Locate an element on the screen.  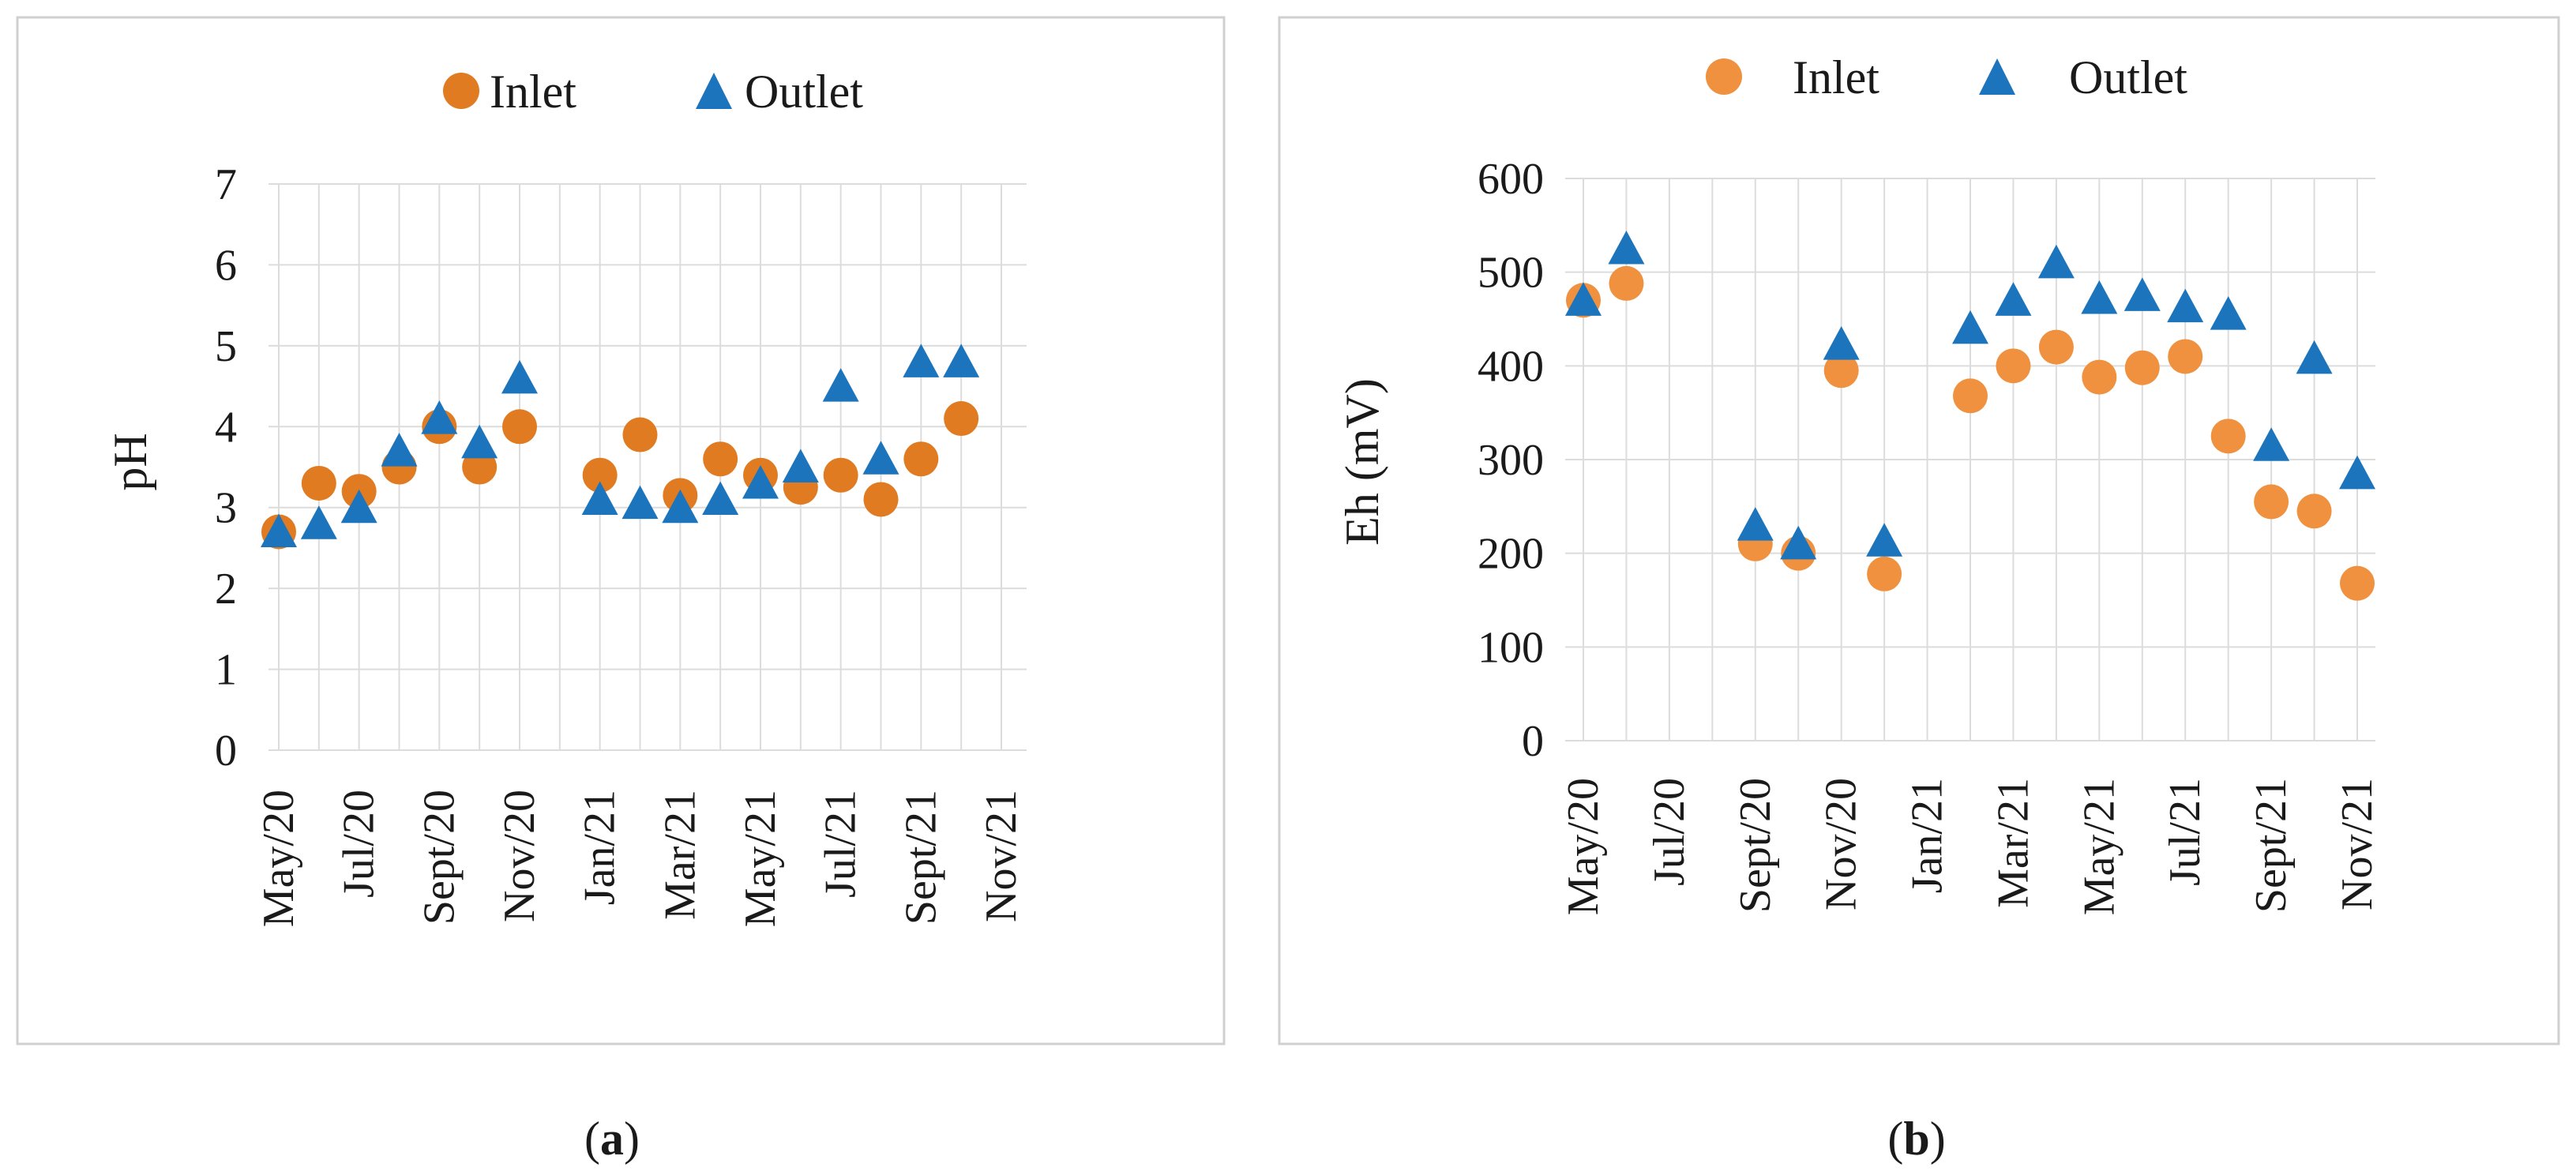
chart-a-marks is located at coordinates (620, 446).